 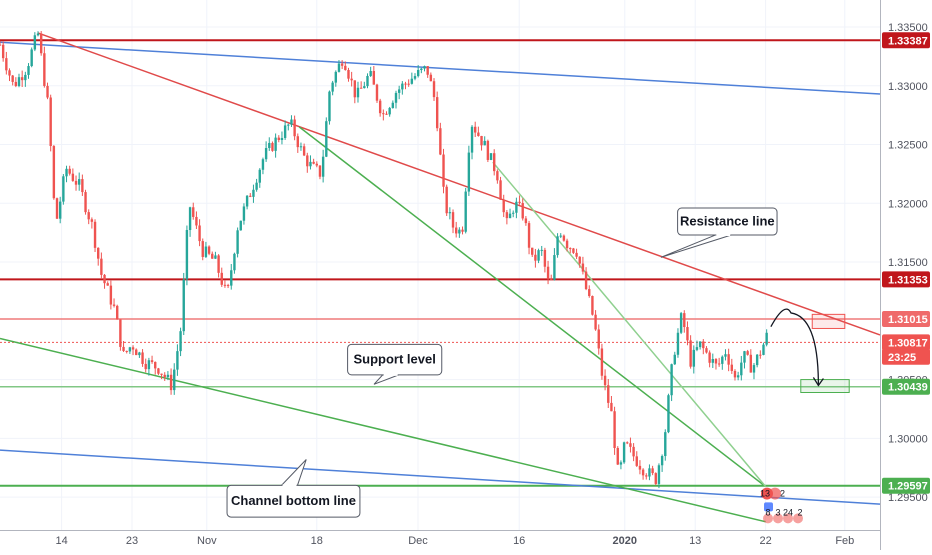 I want to click on price-tick-label: 1.30000, so click(x=908, y=439).